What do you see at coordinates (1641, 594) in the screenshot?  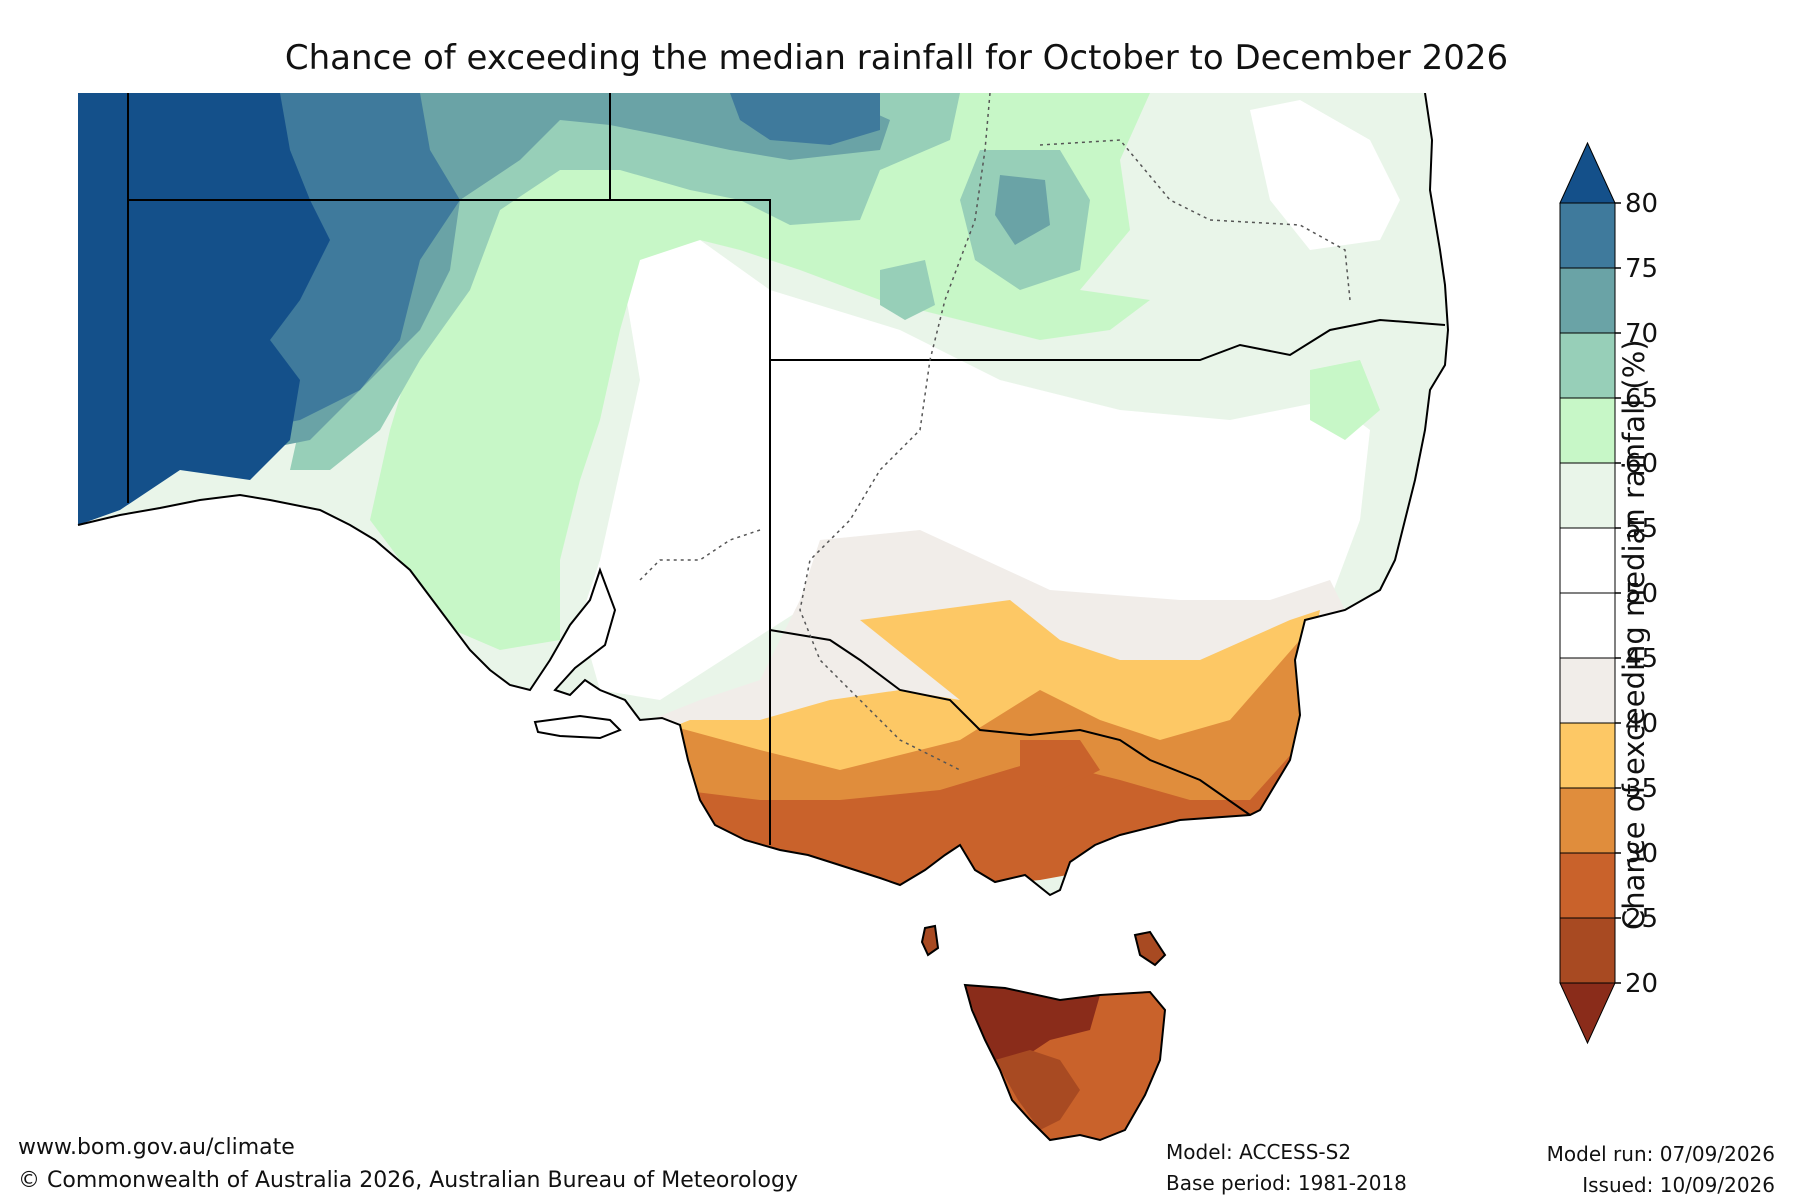 I see `colour-bar-tick-label: 50` at bounding box center [1641, 594].